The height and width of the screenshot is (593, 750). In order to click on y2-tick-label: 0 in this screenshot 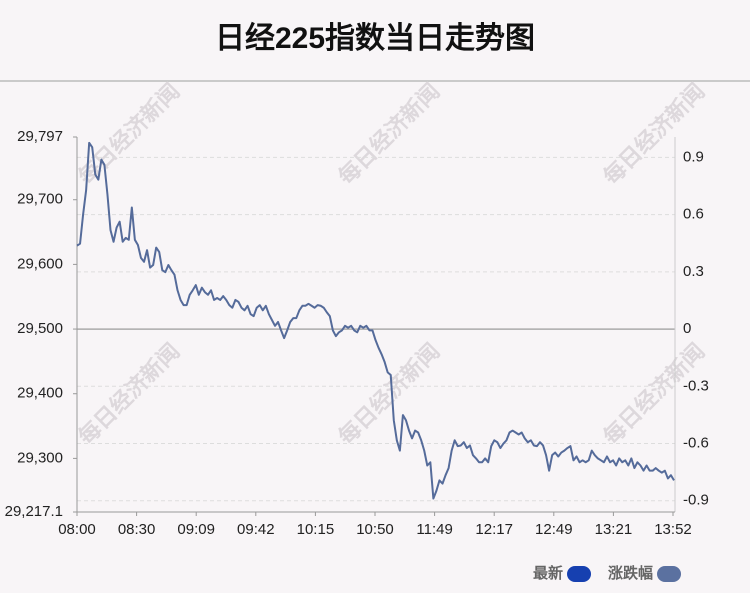, I will do `click(687, 328)`.